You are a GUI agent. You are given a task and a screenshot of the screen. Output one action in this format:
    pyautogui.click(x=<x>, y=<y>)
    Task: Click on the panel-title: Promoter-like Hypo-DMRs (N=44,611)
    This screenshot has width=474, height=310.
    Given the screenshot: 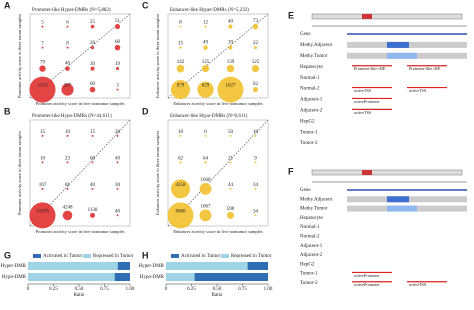 What is the action you would take?
    pyautogui.click(x=72, y=116)
    